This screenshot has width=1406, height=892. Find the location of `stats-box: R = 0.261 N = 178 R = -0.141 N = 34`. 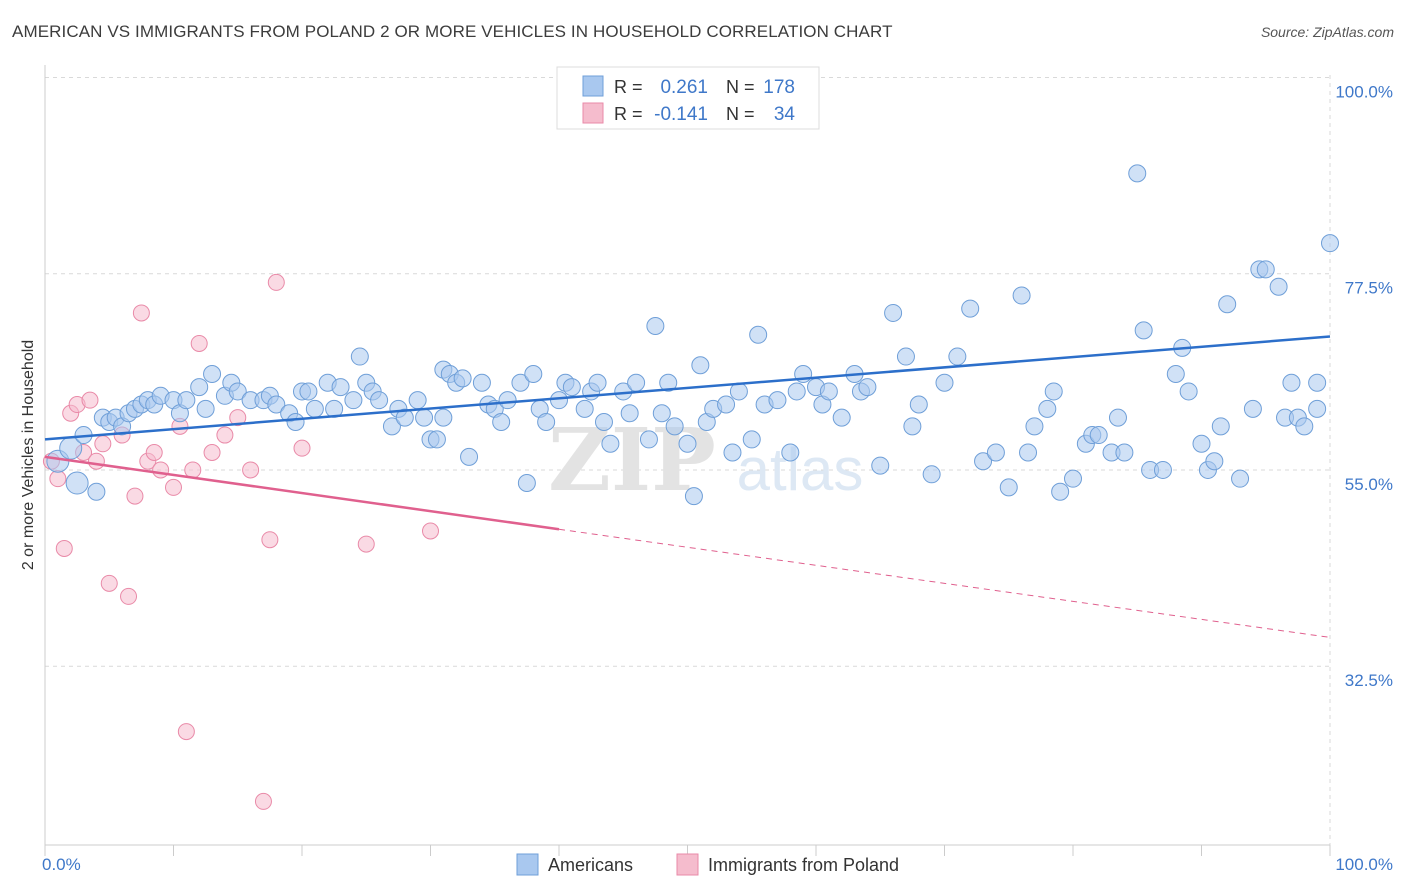

stats-box: R = 0.261 N = 178 R = -0.141 N = 34 is located at coordinates (688, 98).